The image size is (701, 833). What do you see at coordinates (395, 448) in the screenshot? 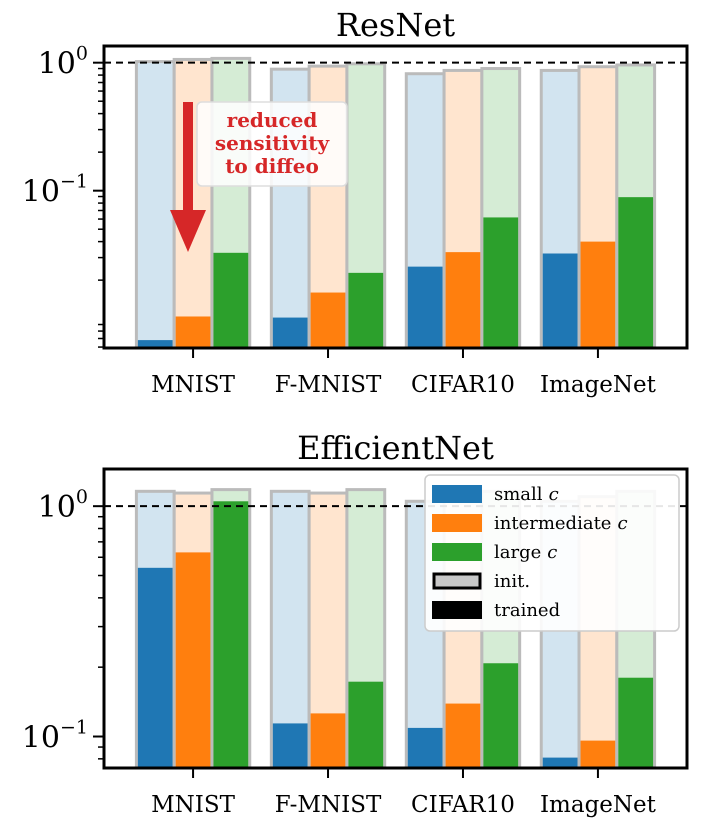
I see `chart-title: EfficientNet` at bounding box center [395, 448].